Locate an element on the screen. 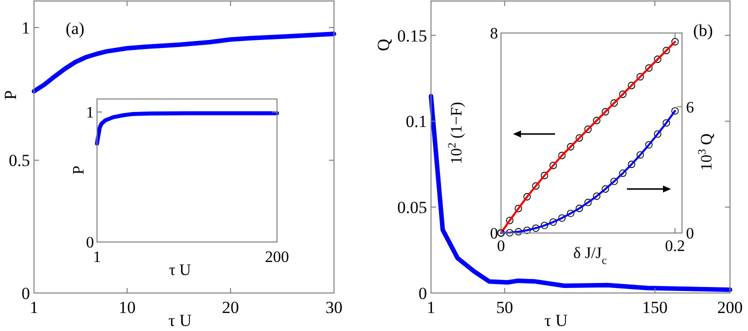 Image resolution: width=748 pixels, height=331 pixels. x-tick-label: 30 is located at coordinates (334, 307).